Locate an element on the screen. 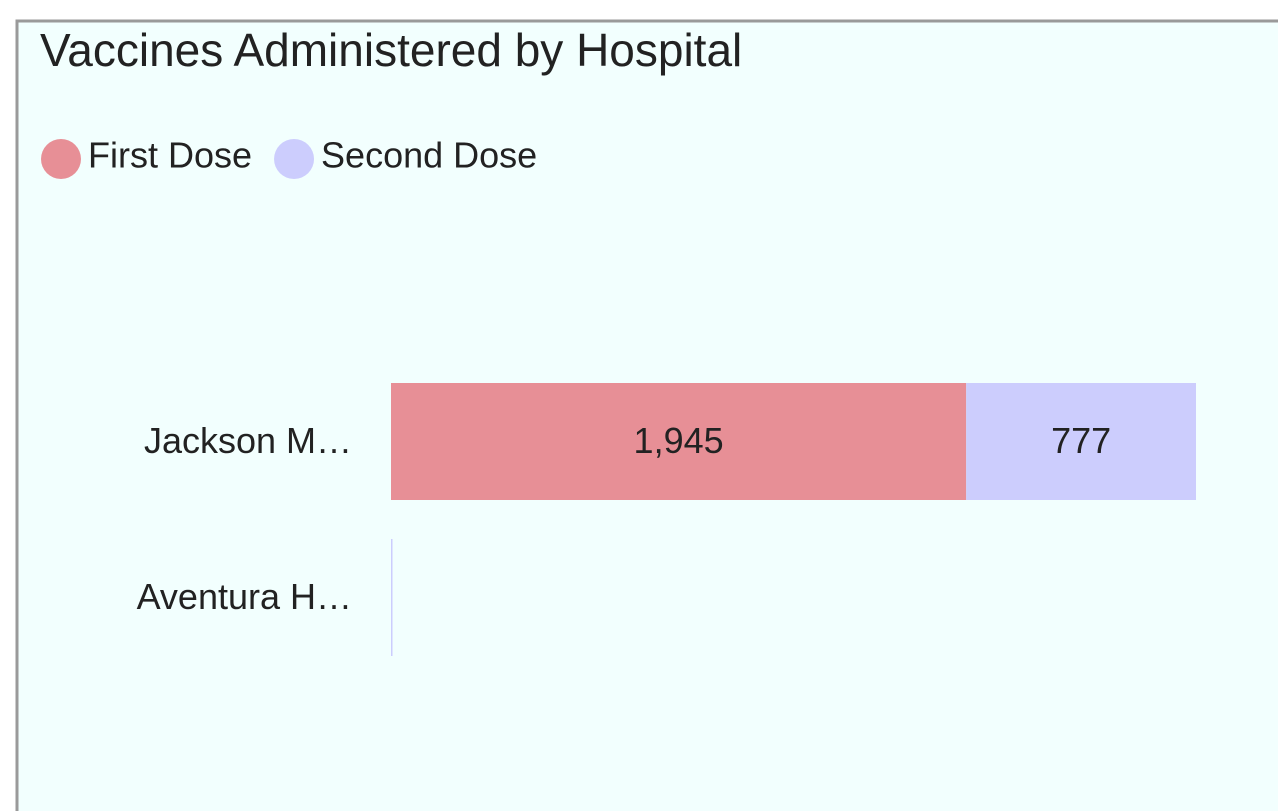 The height and width of the screenshot is (811, 1278). legend: First Dose Second Dose is located at coordinates (289, 157).